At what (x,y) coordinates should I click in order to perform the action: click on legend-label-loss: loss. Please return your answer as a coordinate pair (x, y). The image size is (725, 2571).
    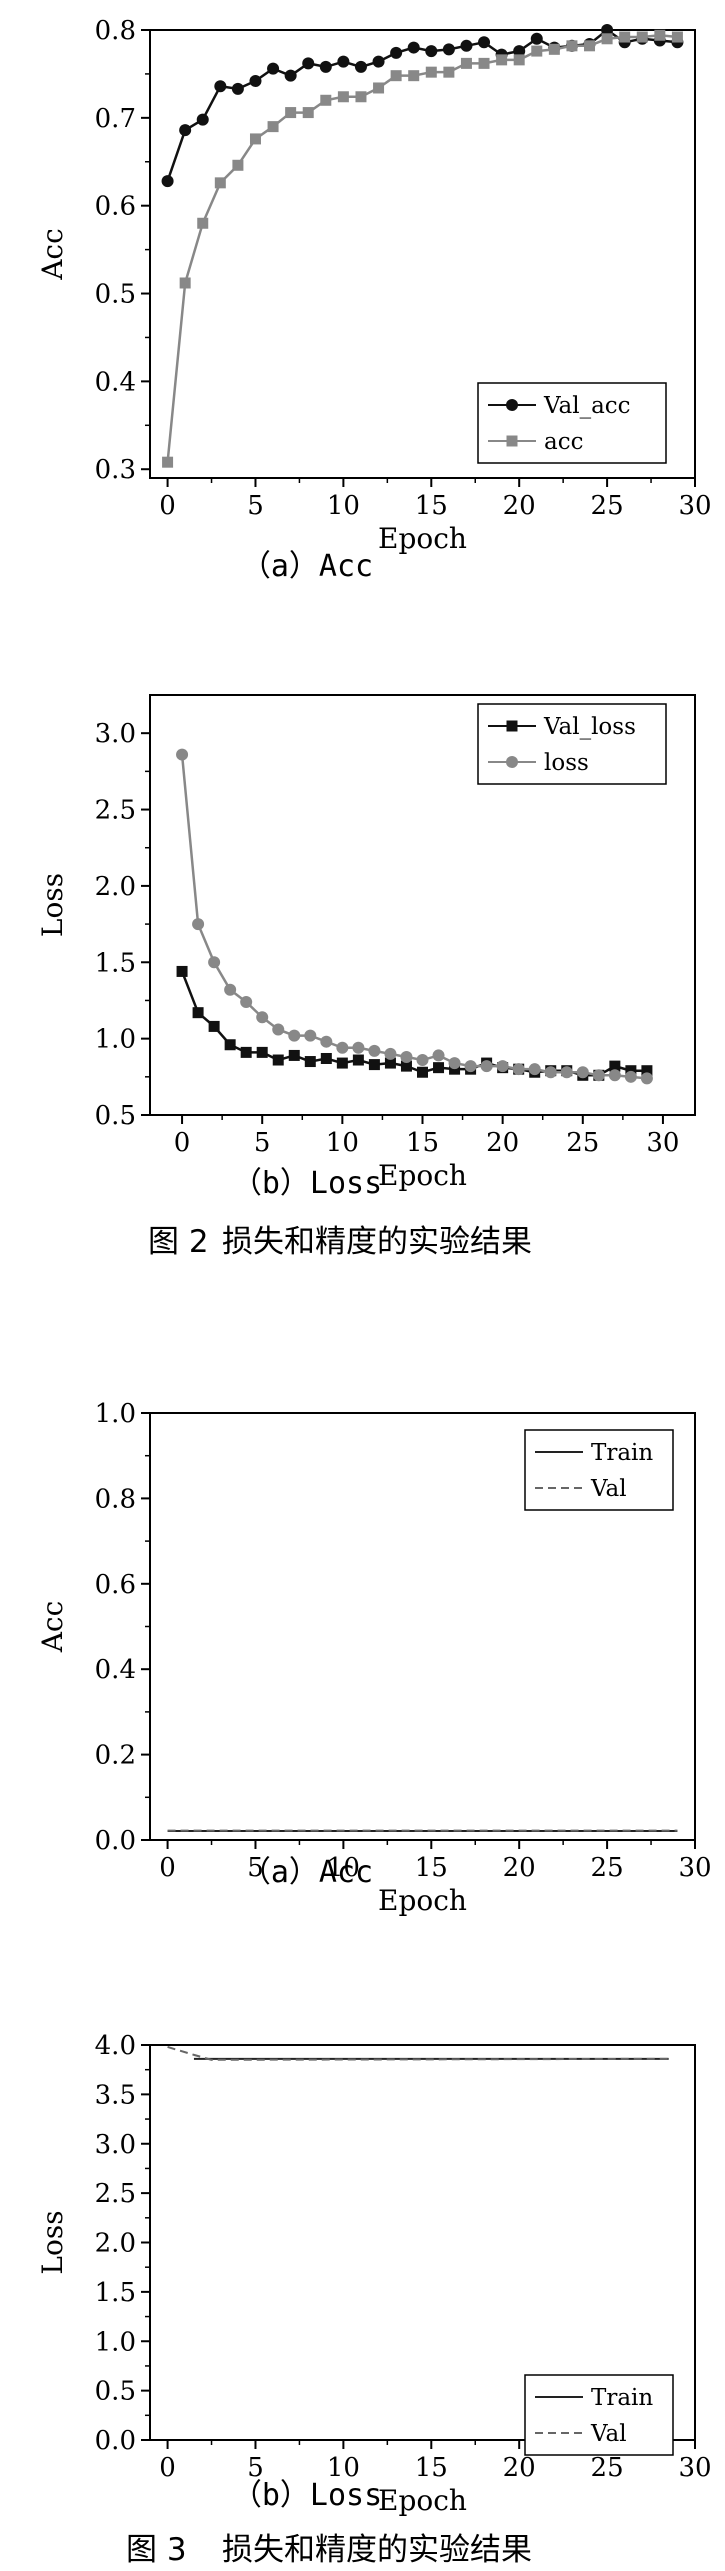
    Looking at the image, I should click on (566, 763).